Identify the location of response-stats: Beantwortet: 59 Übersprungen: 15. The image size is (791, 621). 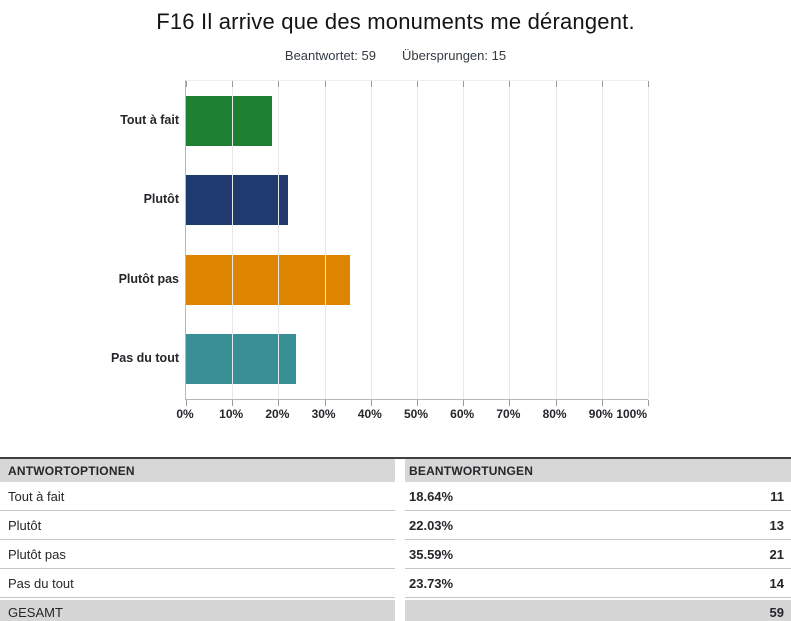
(395, 55).